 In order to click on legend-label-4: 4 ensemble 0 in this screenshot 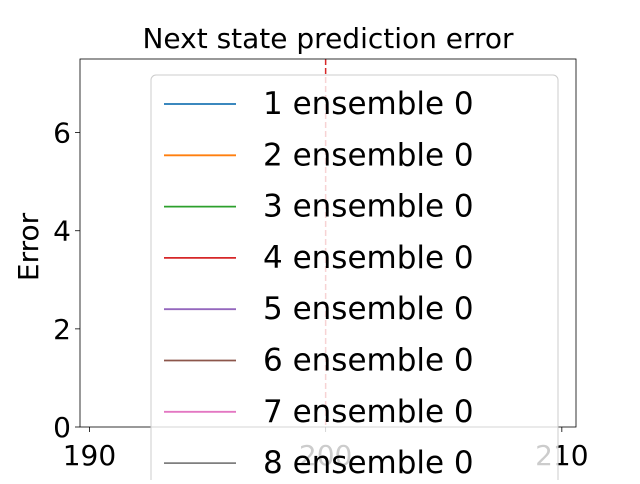, I will do `click(368, 258)`.